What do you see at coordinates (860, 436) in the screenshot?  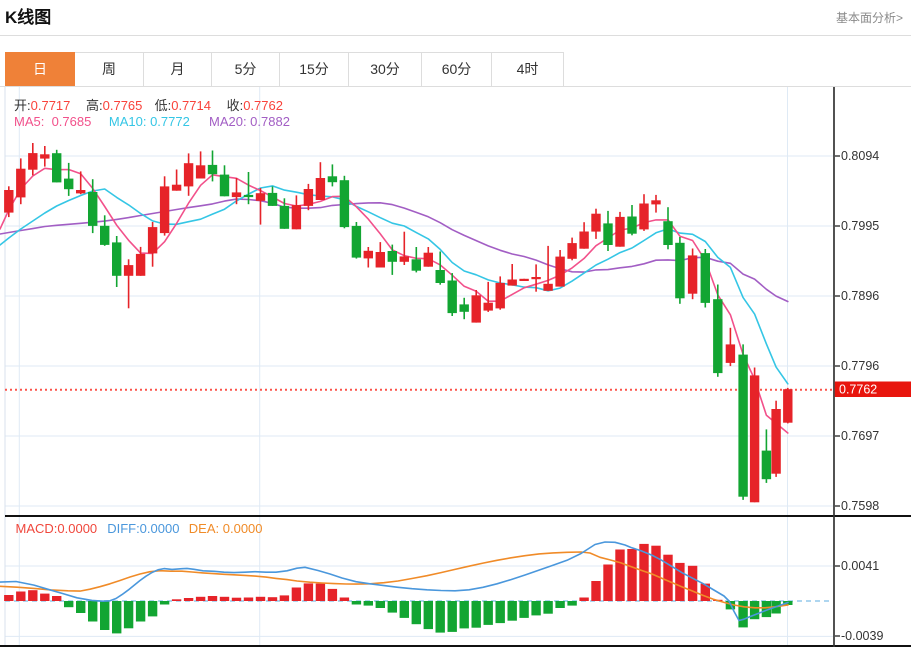 I see `svg-text: 0.7697` at bounding box center [860, 436].